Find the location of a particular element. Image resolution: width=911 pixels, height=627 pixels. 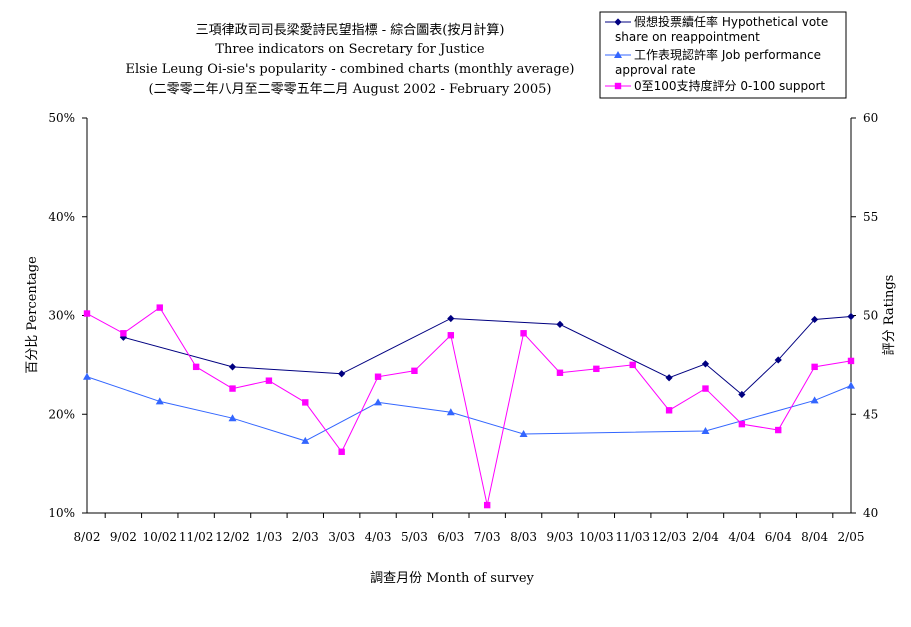

x-tick-label: 12/02 is located at coordinates (232, 537).